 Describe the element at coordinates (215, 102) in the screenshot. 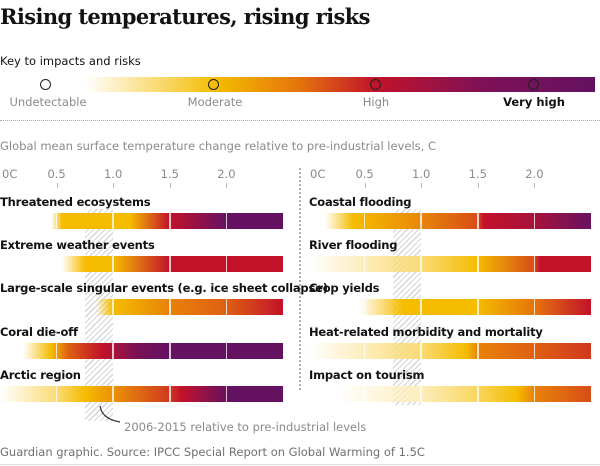

I see `legend-label-moderate: Moderate` at that location.